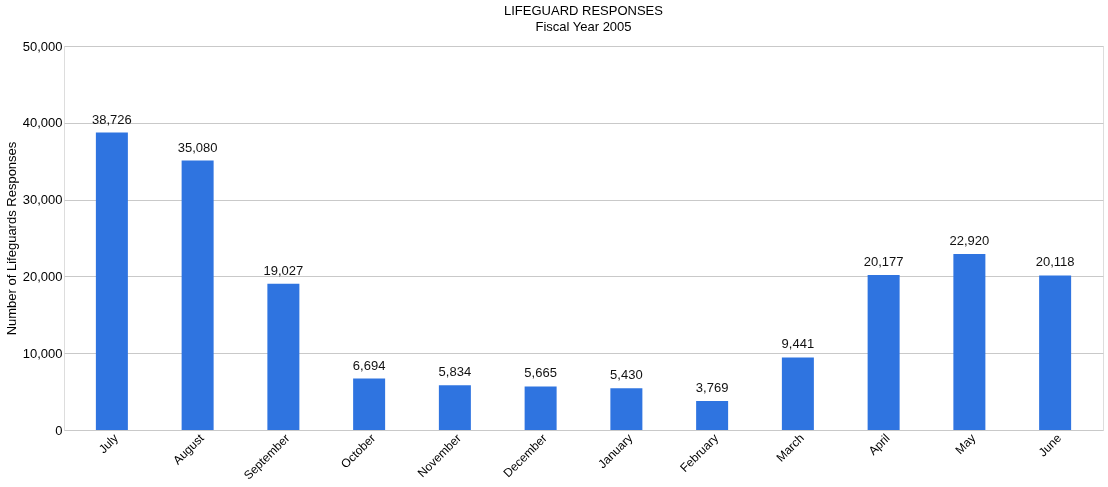 This screenshot has width=1108, height=487. Describe the element at coordinates (42, 276) in the screenshot. I see `y-tick-label: 20,000` at that location.